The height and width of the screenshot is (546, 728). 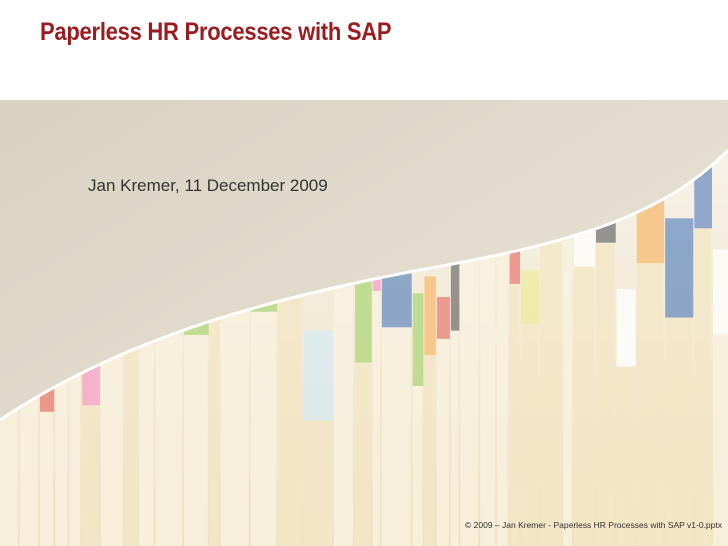 What do you see at coordinates (216, 32) in the screenshot?
I see `slide-title: Paperless HR Processes with SAP` at bounding box center [216, 32].